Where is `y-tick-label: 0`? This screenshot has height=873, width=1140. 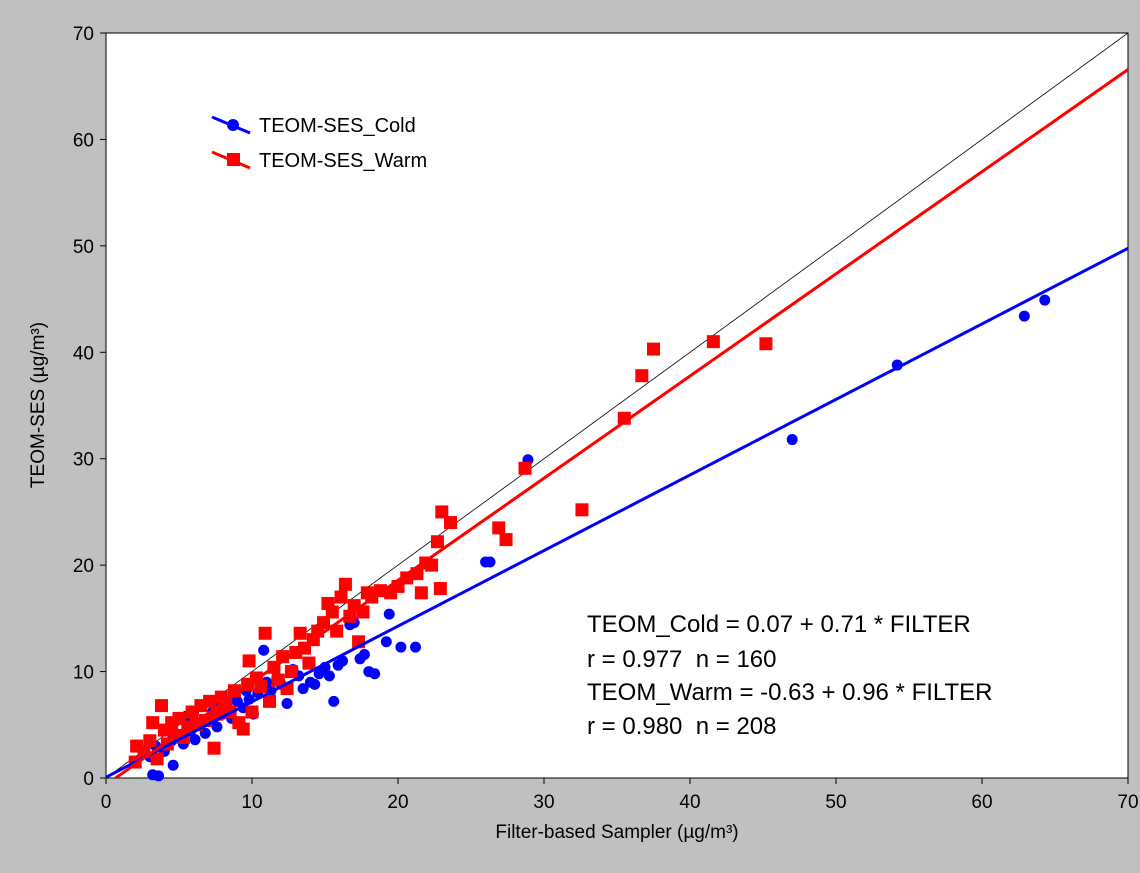
y-tick-label: 0 is located at coordinates (88, 779).